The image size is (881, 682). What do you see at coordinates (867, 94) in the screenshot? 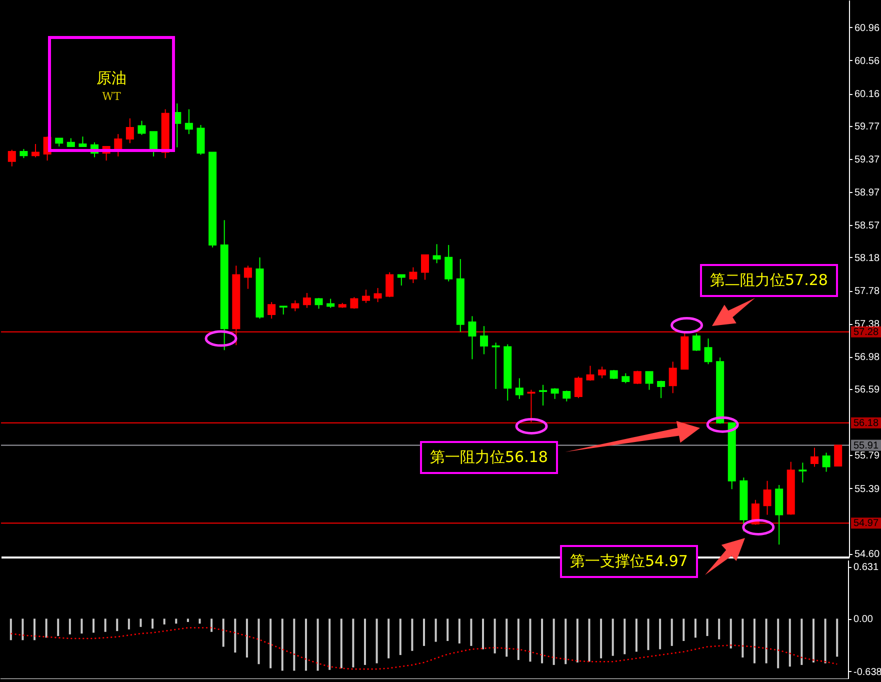
I see `y-tick-label: 60.16` at bounding box center [867, 94].